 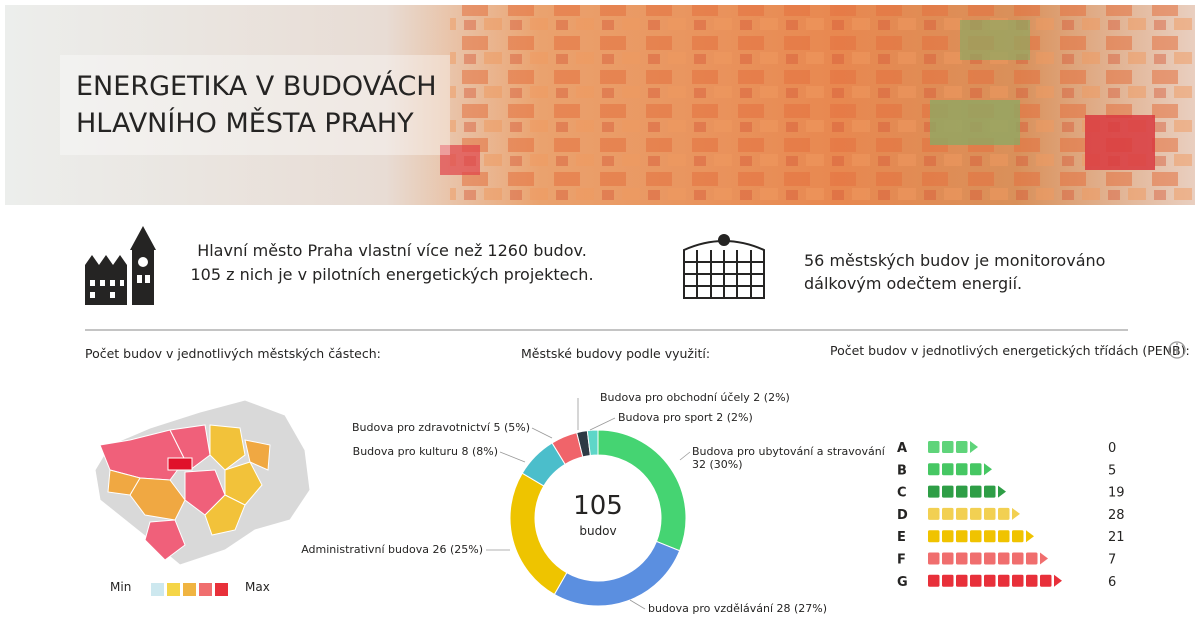 What do you see at coordinates (511, 427) in the screenshot?
I see `value-label: 5 (5%)` at bounding box center [511, 427].